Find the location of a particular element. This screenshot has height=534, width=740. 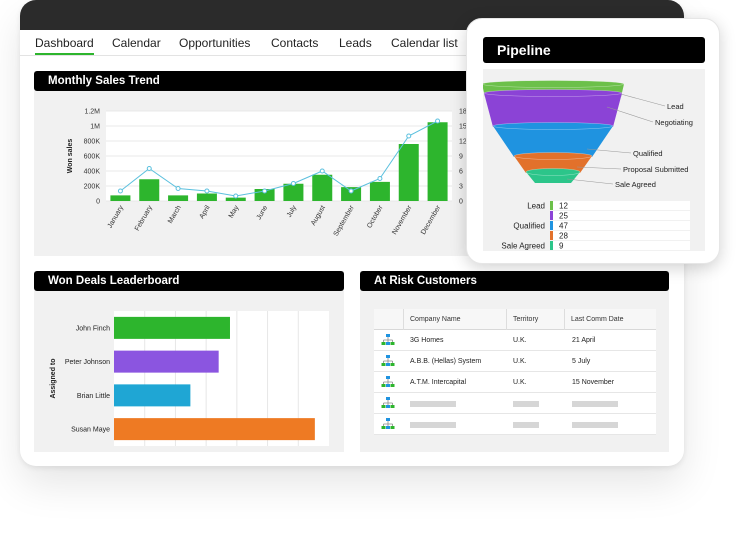

y-tick-label: 400K is located at coordinates (92, 172).